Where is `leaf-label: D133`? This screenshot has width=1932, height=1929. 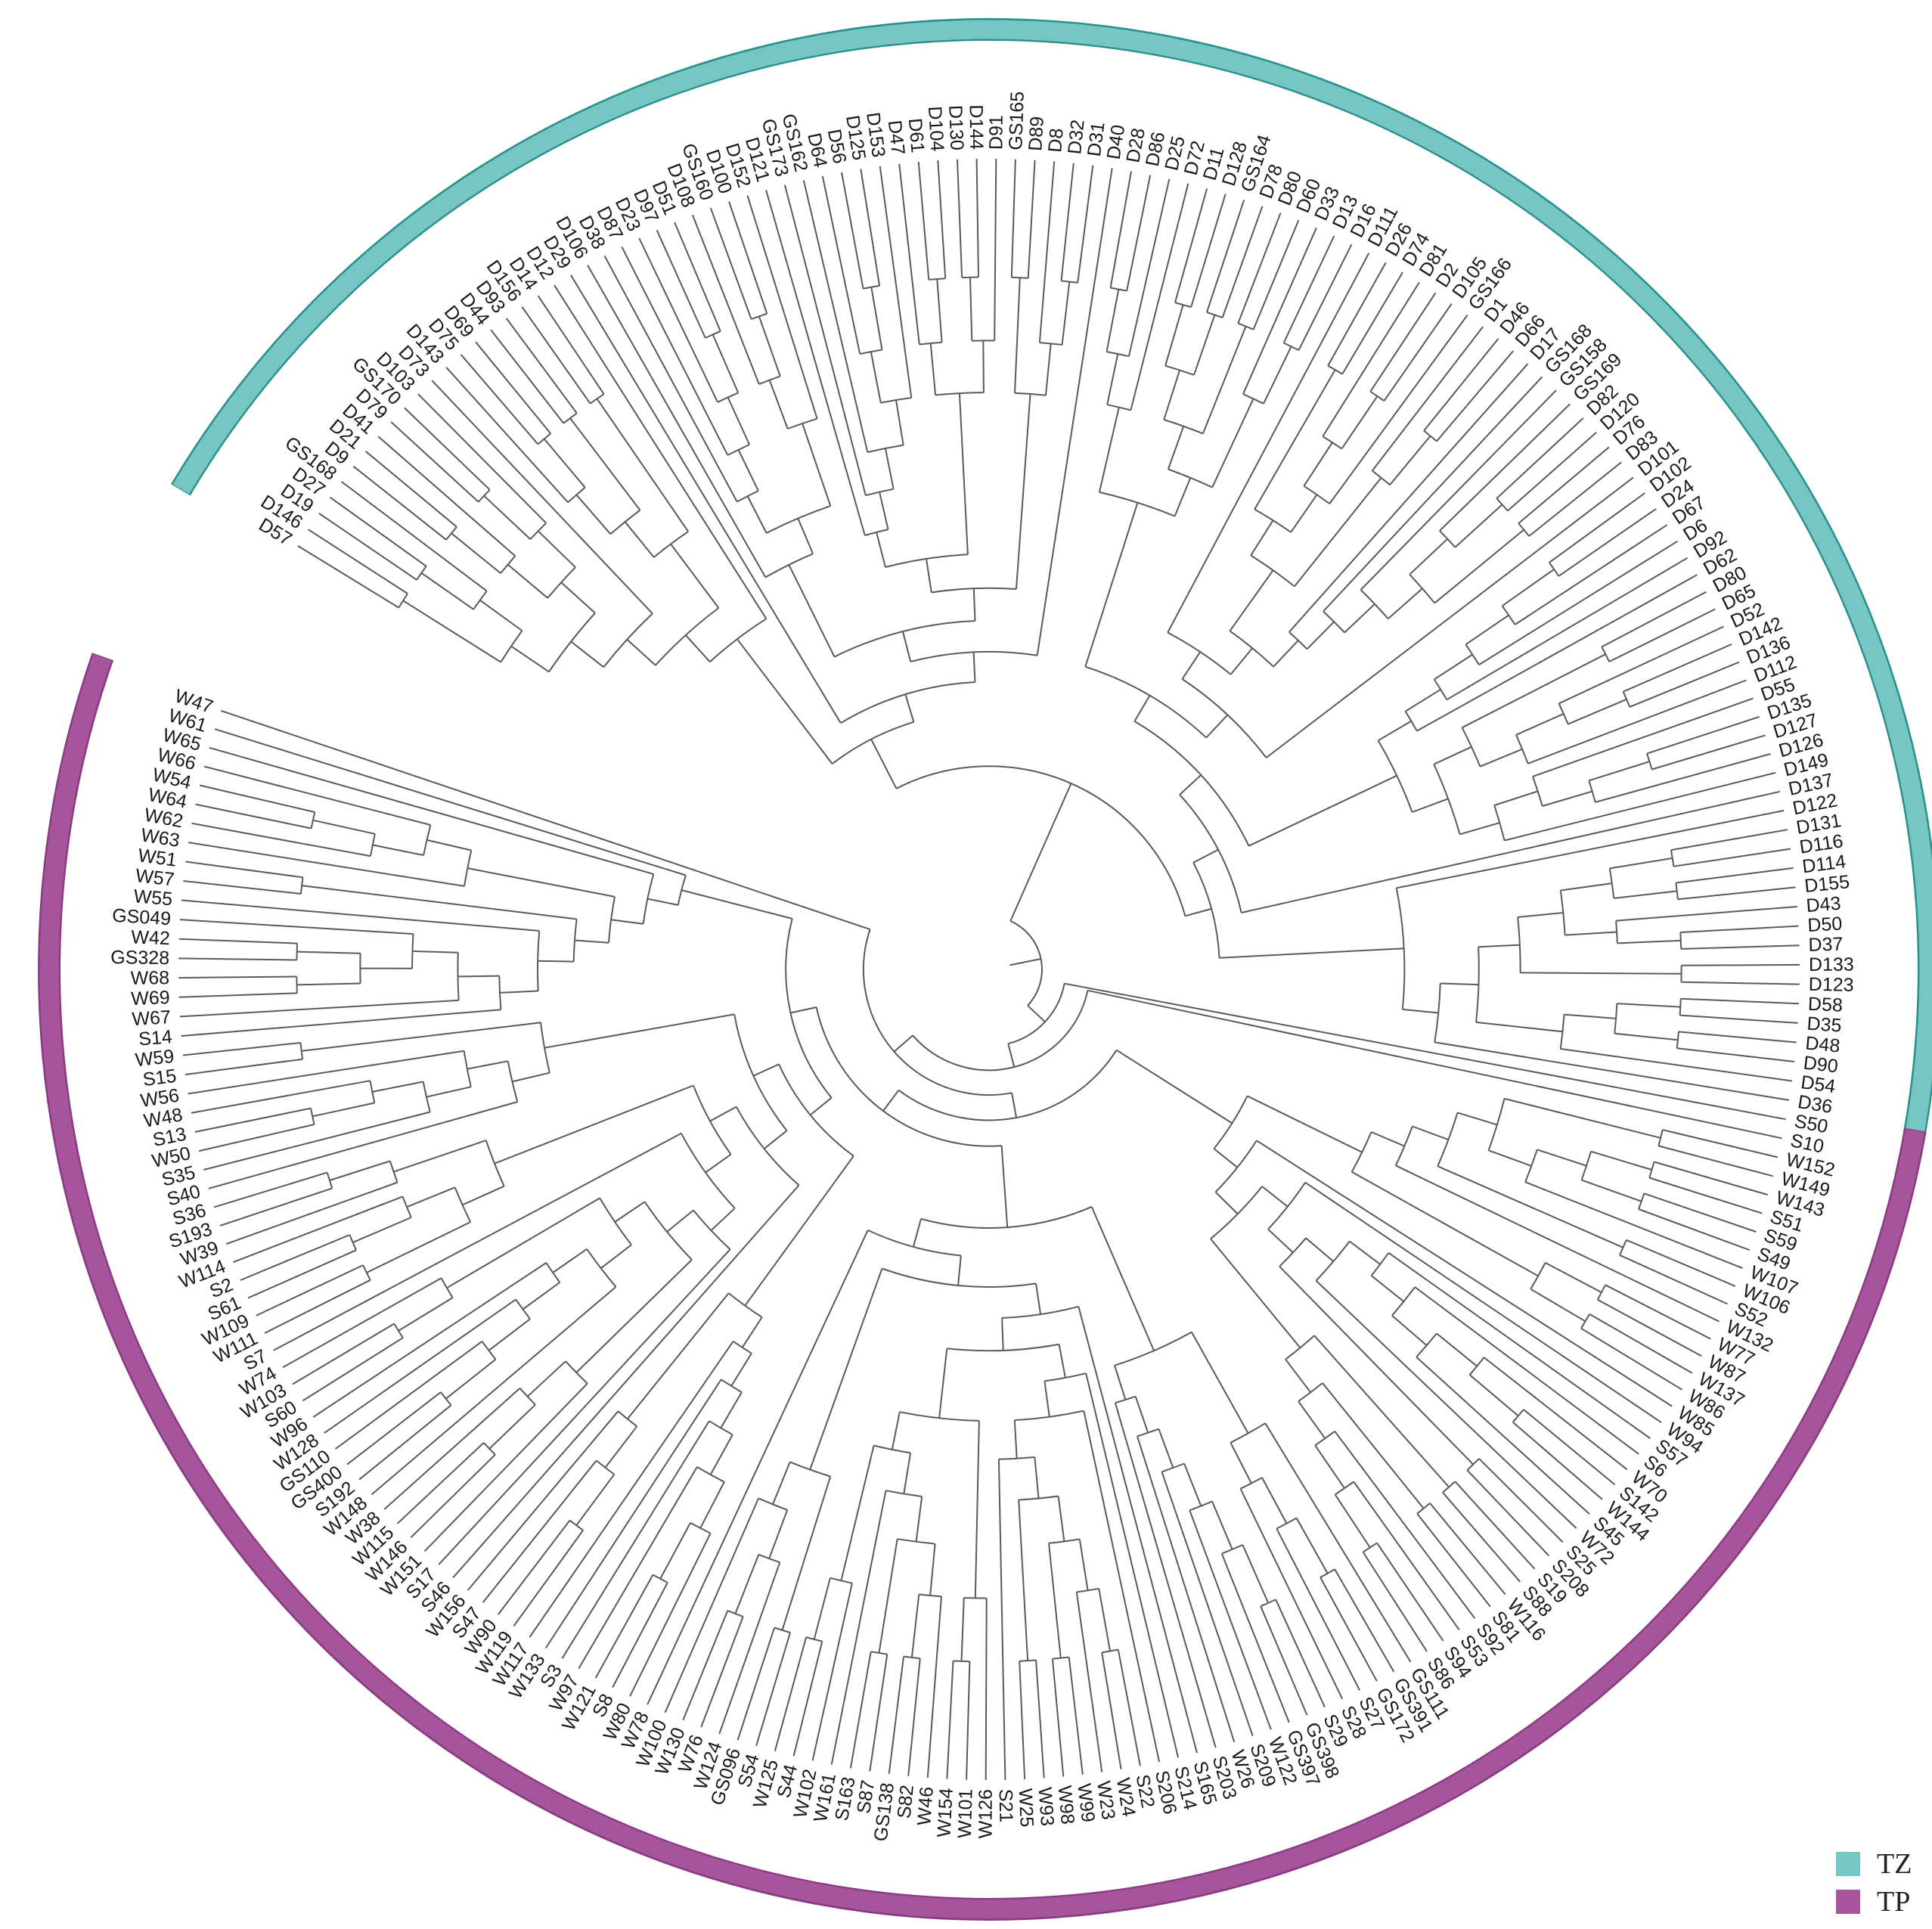 leaf-label: D133 is located at coordinates (1832, 965).